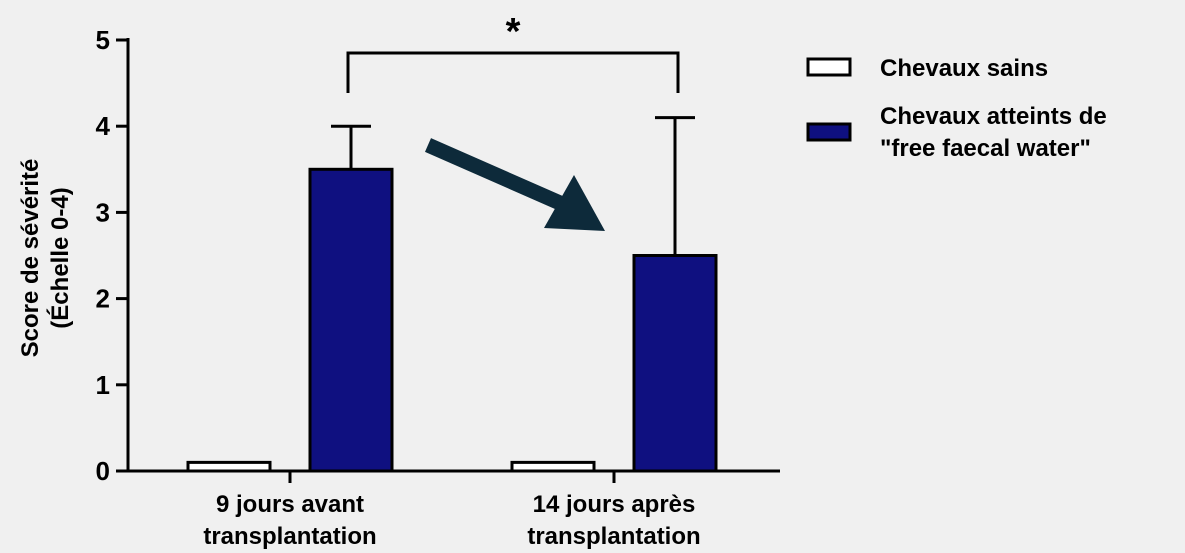 The image size is (1185, 553). Describe the element at coordinates (613, 536) in the screenshot. I see `category-label-1-line2: transplantation` at that location.